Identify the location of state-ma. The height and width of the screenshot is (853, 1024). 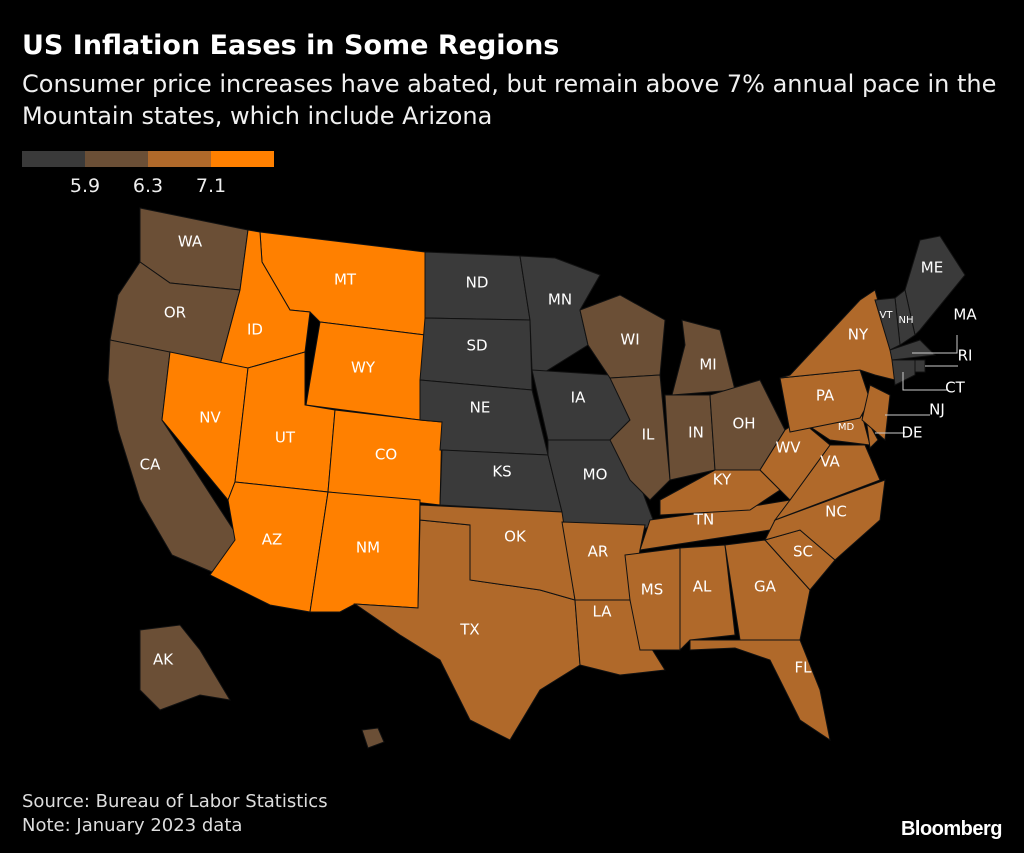
(913, 350).